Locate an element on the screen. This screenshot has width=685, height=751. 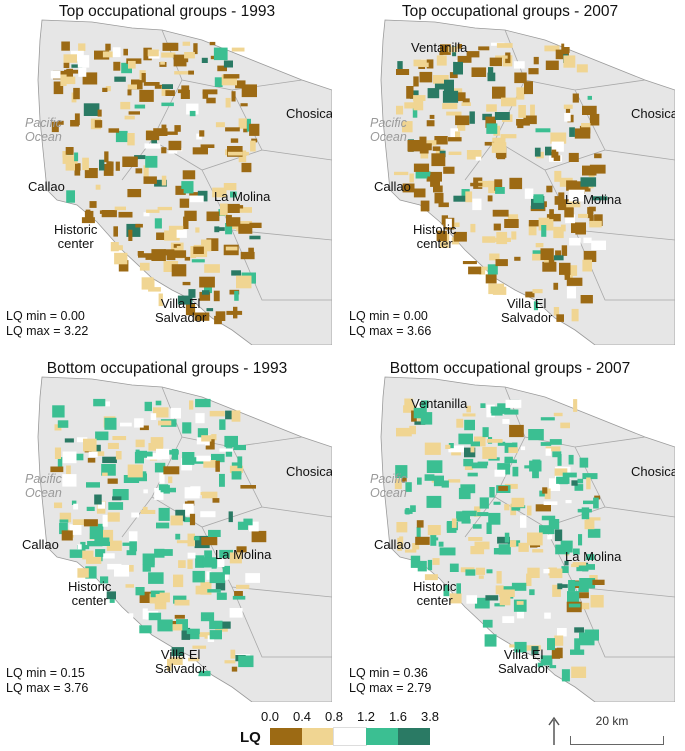
lq-max: LQ max = 3.22 is located at coordinates (47, 331).